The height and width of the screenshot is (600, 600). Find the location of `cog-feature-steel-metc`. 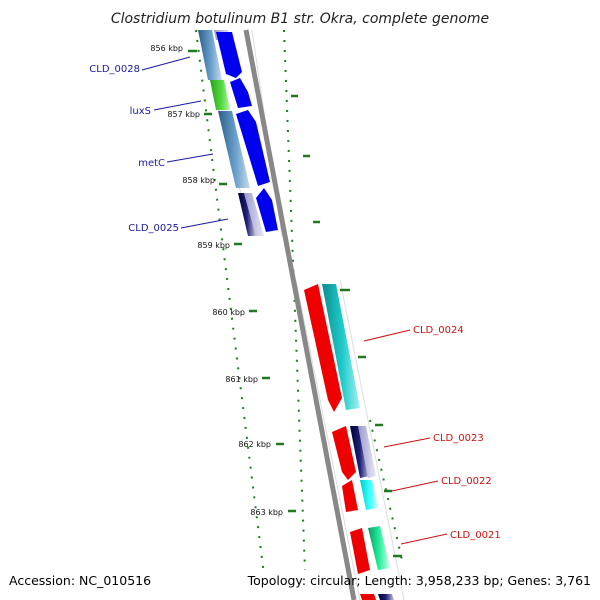

cog-feature-steel-metc is located at coordinates (234, 149).